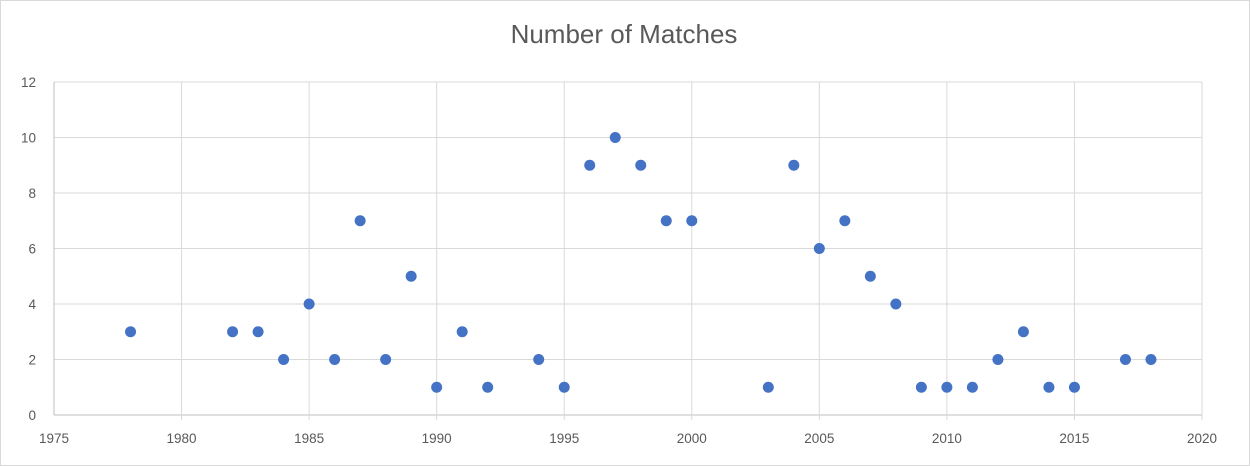 The width and height of the screenshot is (1250, 466). Describe the element at coordinates (628, 438) in the screenshot. I see `x-axis-tick-labels: 1975 1980 1985 1990 1995 2000 2005 2010 2015 2020` at that location.